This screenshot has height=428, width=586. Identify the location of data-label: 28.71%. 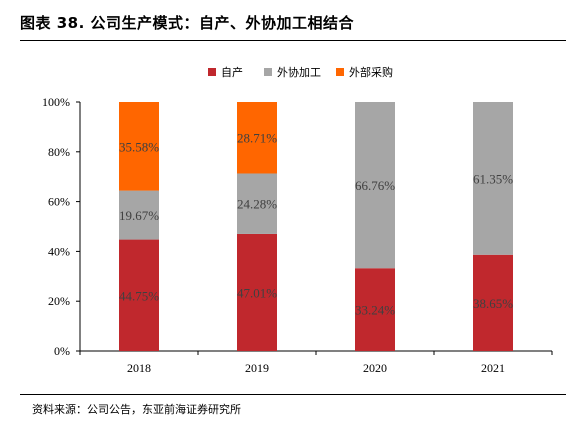
(257, 138).